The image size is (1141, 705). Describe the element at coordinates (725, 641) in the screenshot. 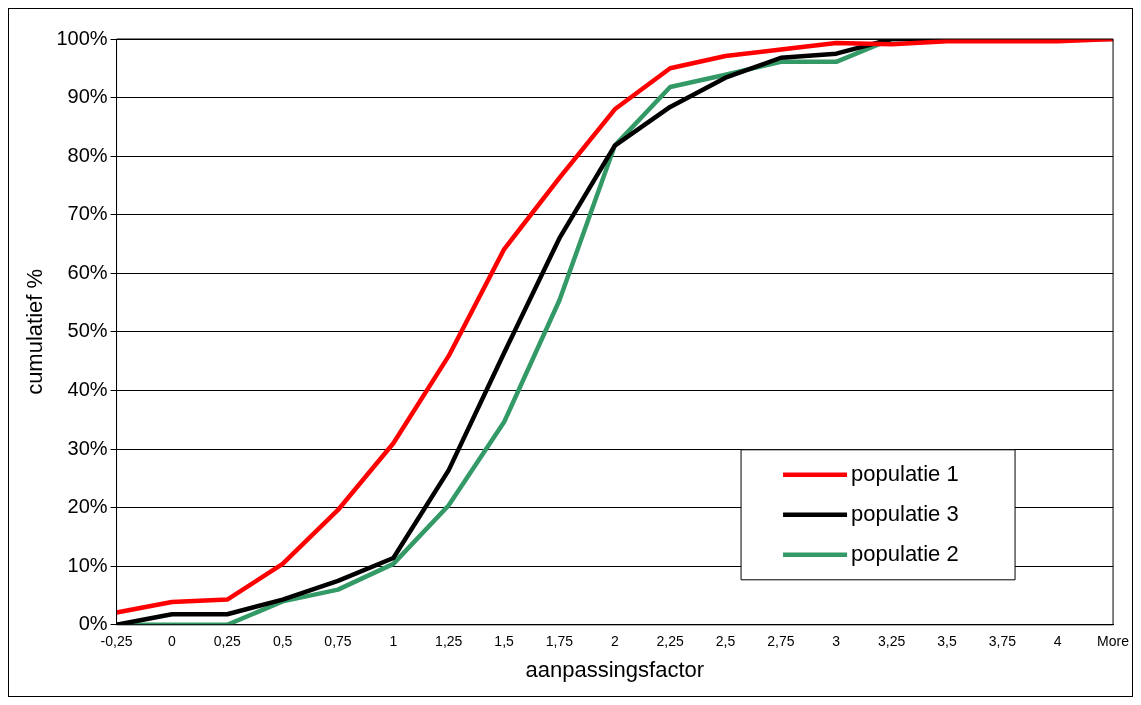

I see `x-tick-label: 2,5` at that location.